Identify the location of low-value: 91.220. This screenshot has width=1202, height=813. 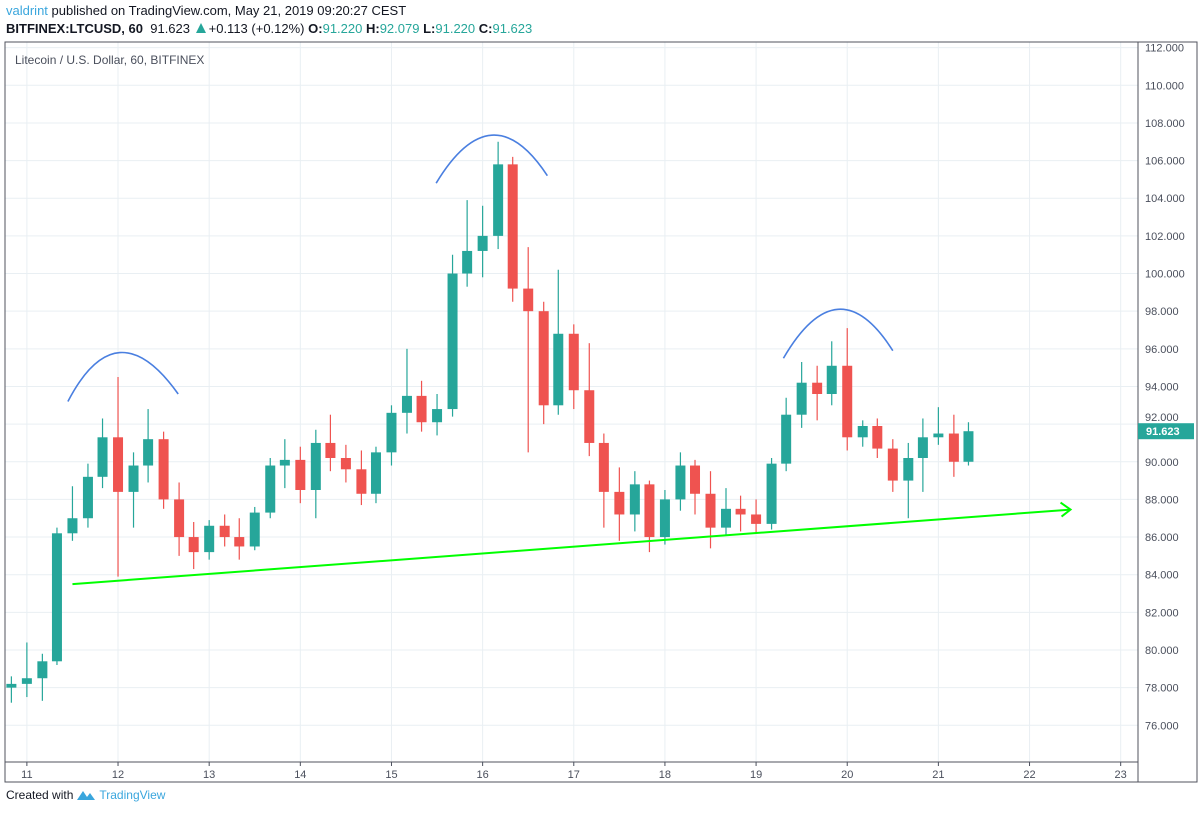
(455, 28).